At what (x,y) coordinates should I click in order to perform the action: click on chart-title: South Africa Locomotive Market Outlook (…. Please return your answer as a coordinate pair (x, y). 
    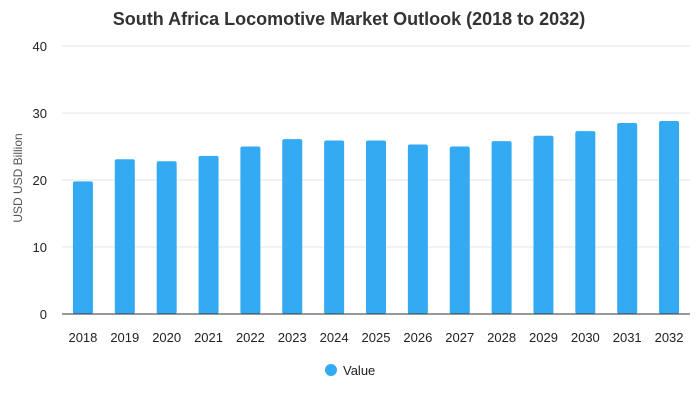
    Looking at the image, I should click on (349, 19).